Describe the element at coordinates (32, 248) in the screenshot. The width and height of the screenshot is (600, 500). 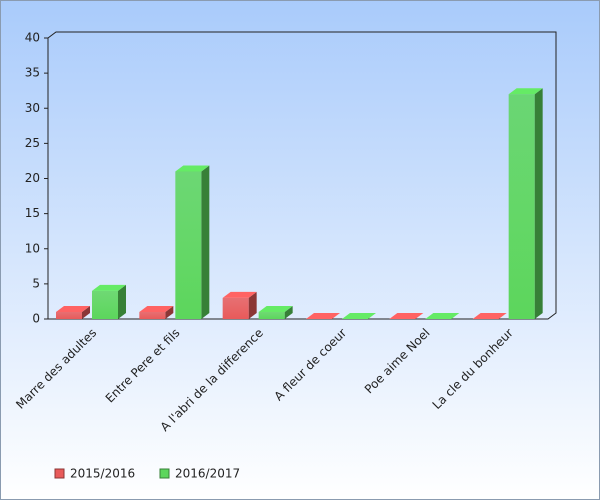
I see `y-tick-label: 10` at that location.